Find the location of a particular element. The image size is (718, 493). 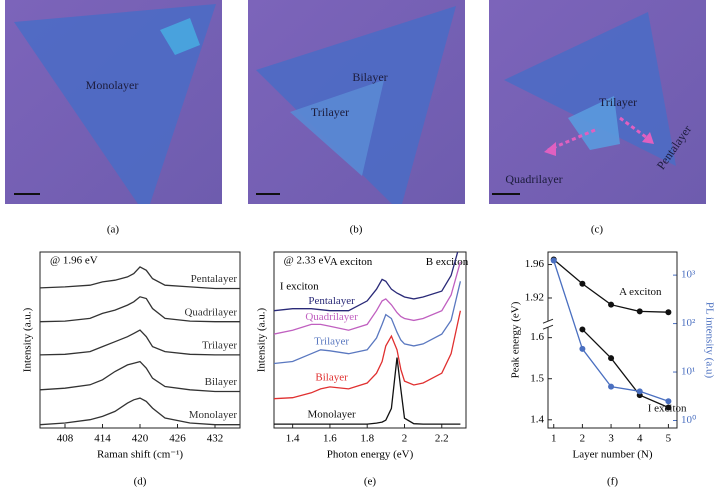

caption: (e) is located at coordinates (370, 482).